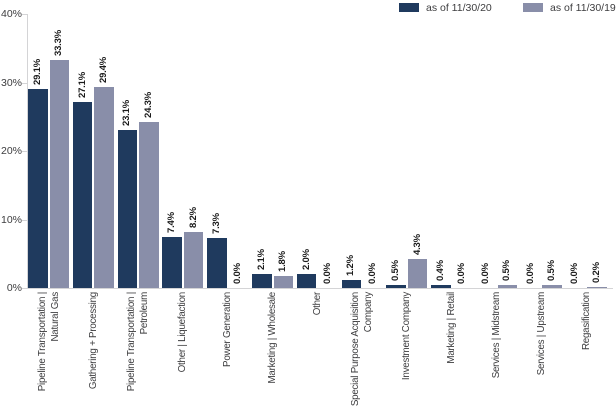 This screenshot has width=616, height=418. What do you see at coordinates (11, 151) in the screenshot?
I see `y-axis-tick-label: 20%` at bounding box center [11, 151].